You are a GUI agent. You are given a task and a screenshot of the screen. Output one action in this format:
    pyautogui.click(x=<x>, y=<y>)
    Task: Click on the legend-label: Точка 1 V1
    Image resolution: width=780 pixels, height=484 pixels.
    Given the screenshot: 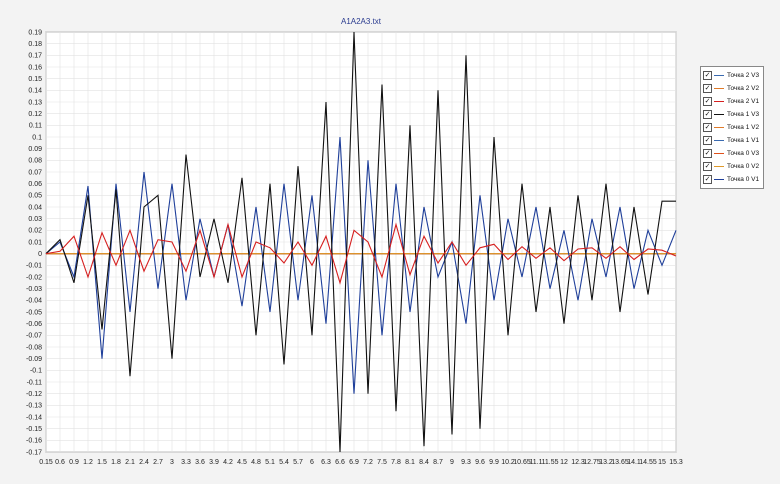 What is the action you would take?
    pyautogui.click(x=743, y=140)
    